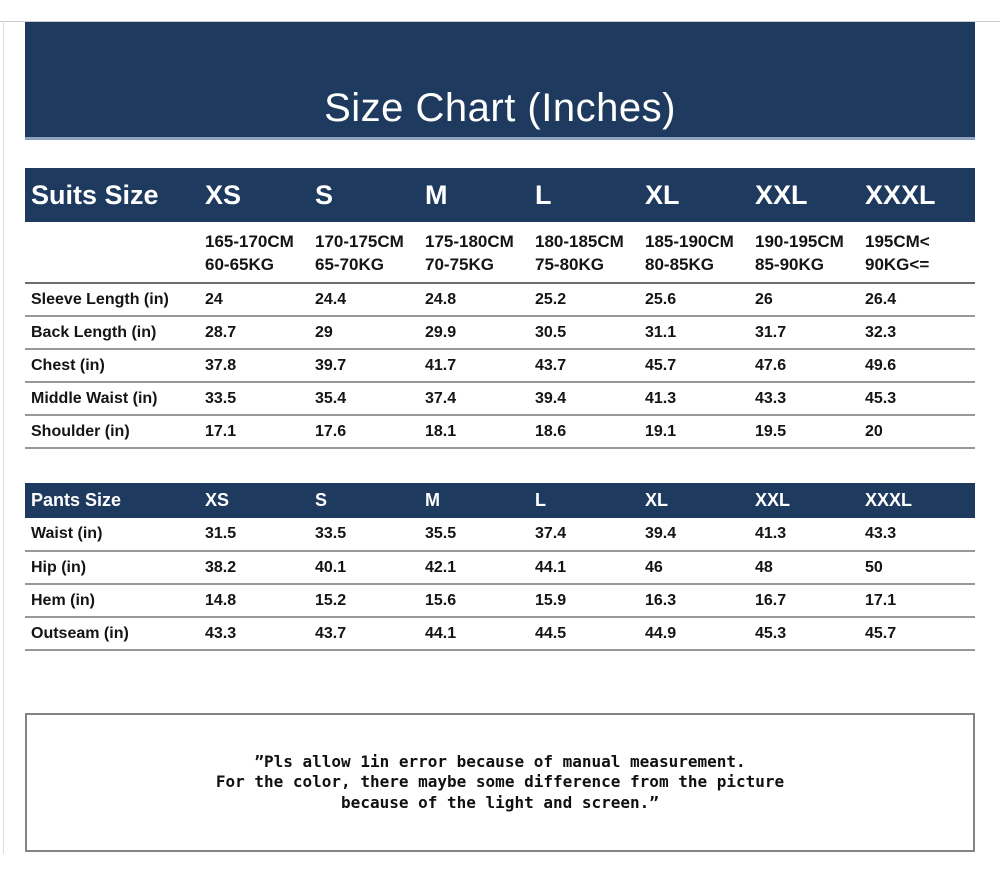  Describe the element at coordinates (480, 333) in the screenshot. I see `value-cell: 29.9` at that location.